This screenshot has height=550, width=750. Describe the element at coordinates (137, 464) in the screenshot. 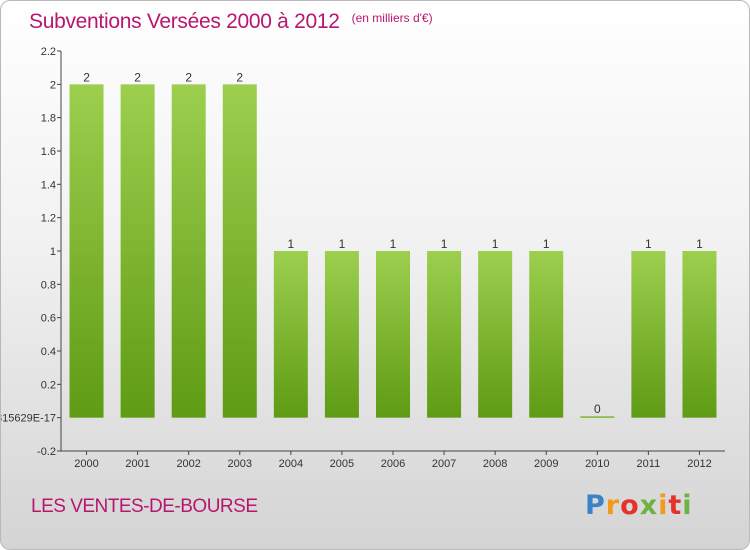

I see `x-tick-label: 2001` at that location.